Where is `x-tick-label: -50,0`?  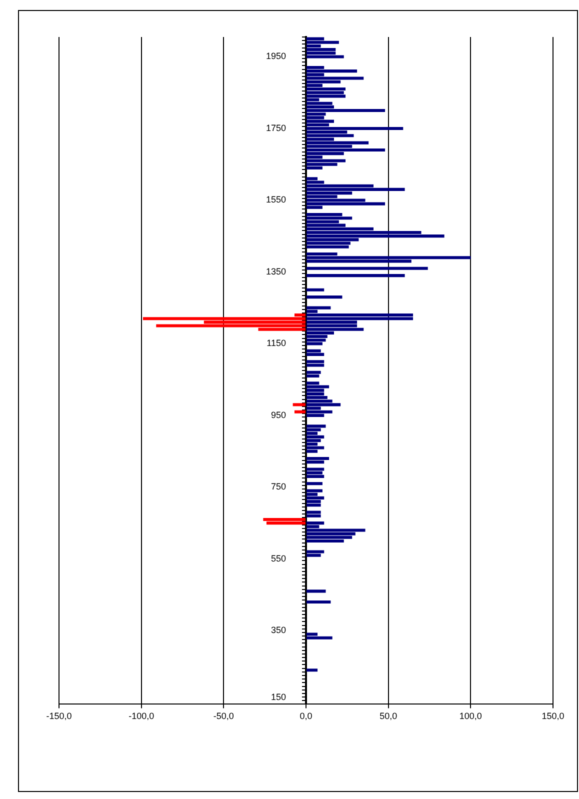 x-tick-label: -50,0 is located at coordinates (223, 716).